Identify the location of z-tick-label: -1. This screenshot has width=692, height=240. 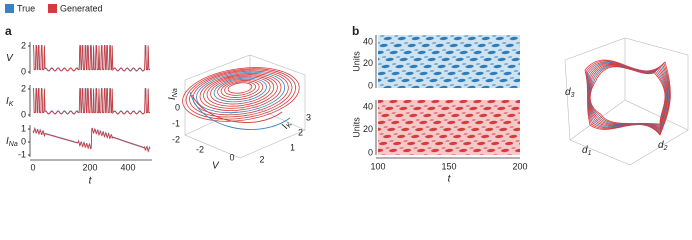
(176, 123).